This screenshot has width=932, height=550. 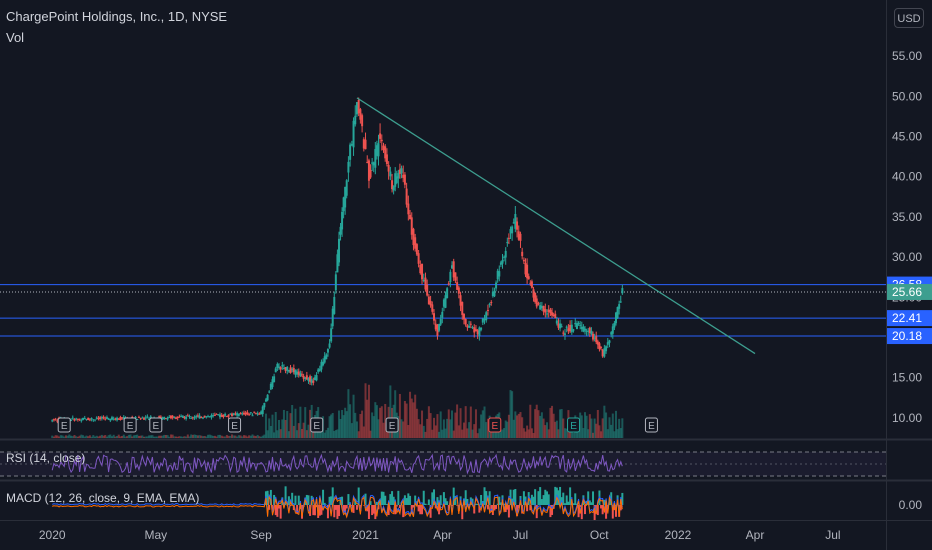 I want to click on date-tick-label: Jul, so click(x=832, y=535).